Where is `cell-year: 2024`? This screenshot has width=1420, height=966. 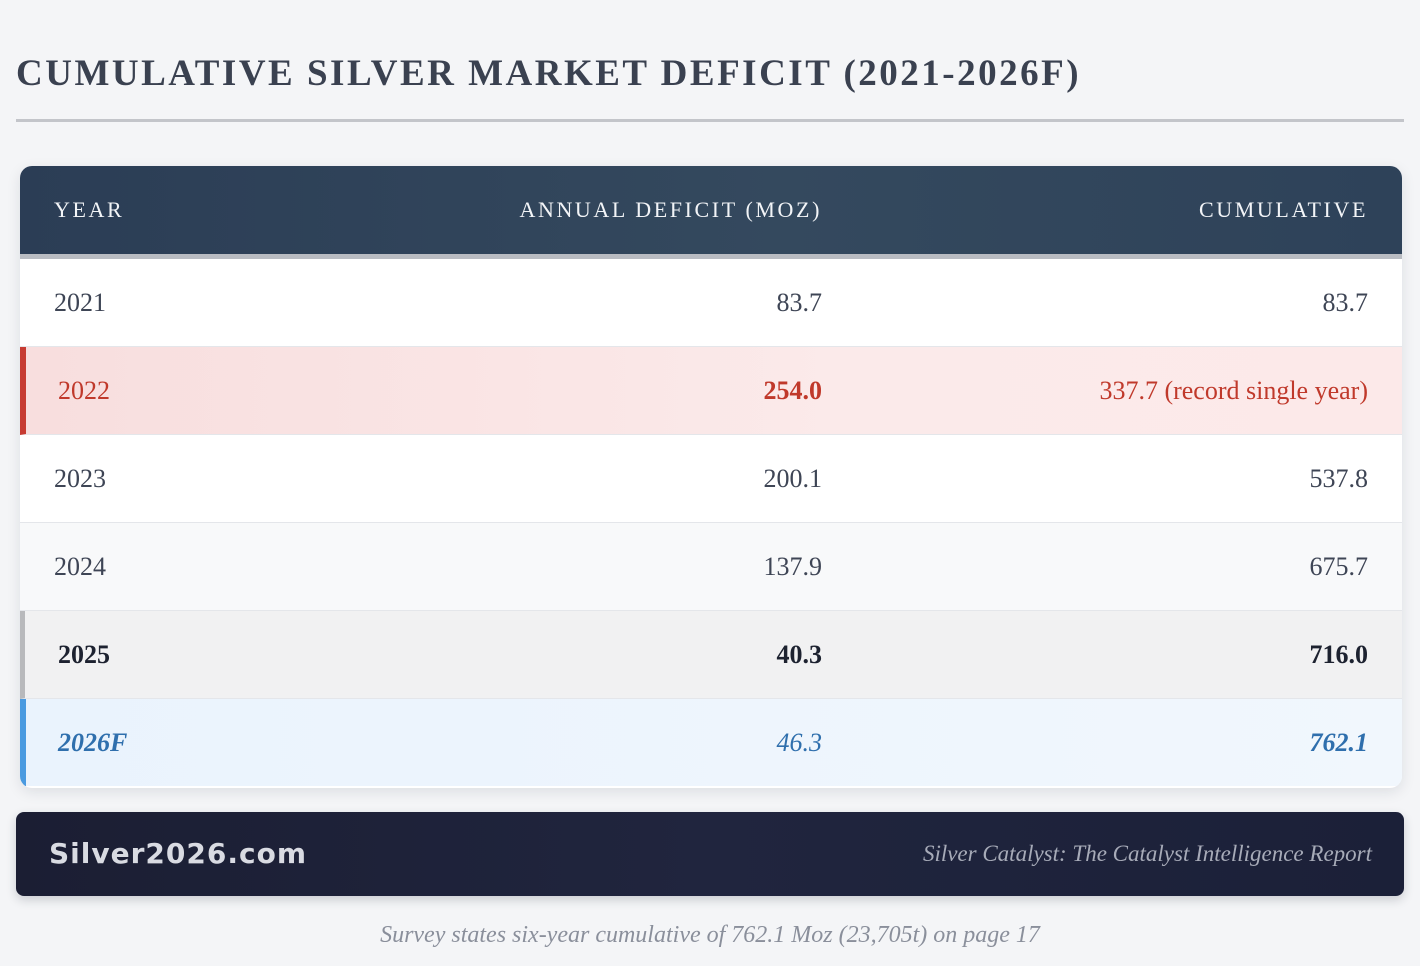 cell-year: 2024 is located at coordinates (80, 566).